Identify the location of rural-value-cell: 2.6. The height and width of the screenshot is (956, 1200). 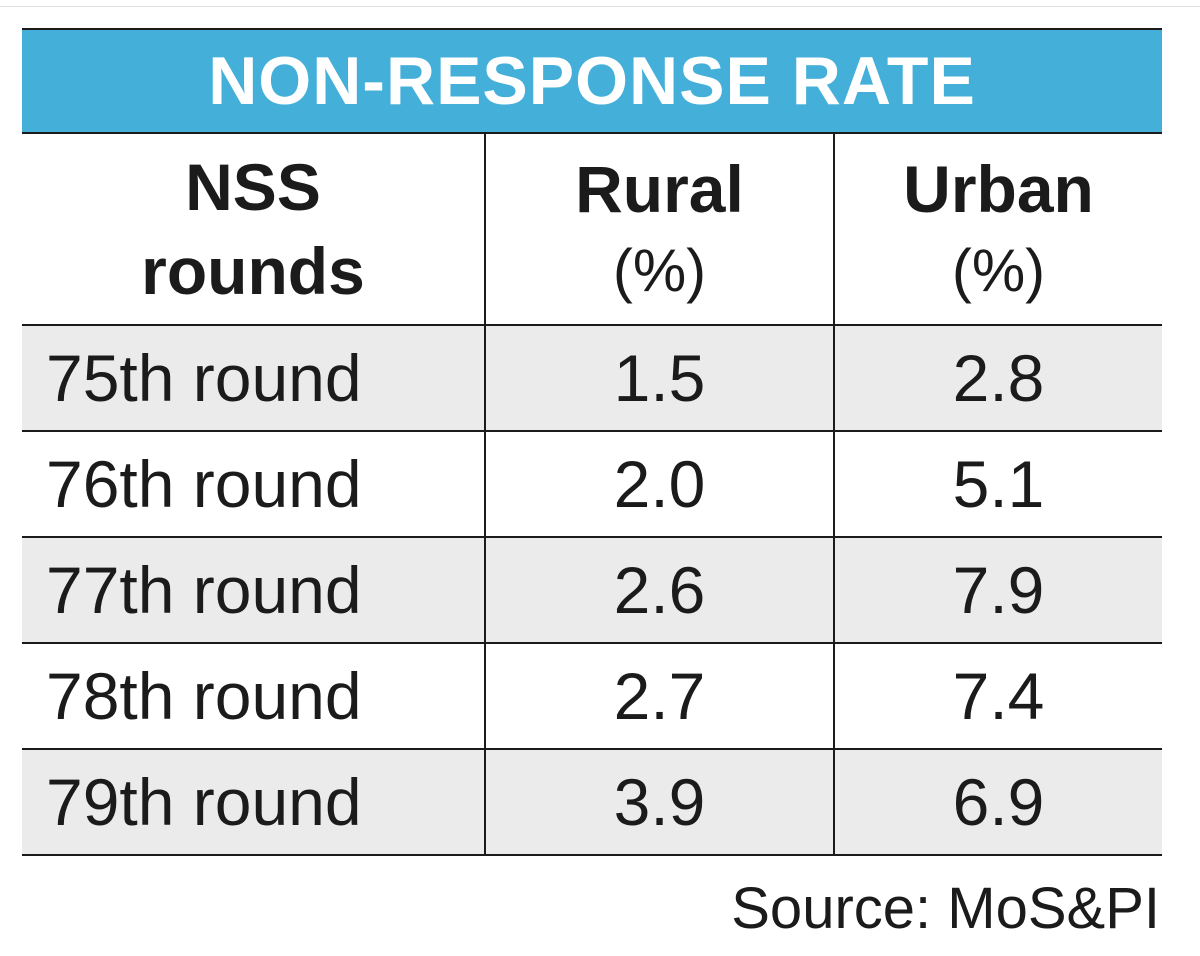
(660, 590).